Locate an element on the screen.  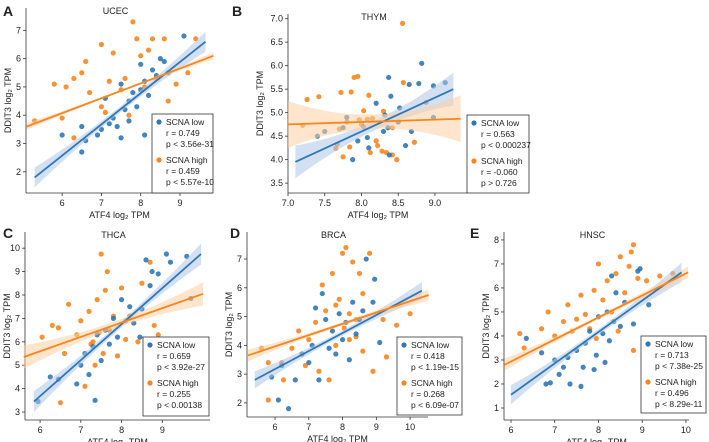
scna-low-regression-line is located at coordinates (120, 109).